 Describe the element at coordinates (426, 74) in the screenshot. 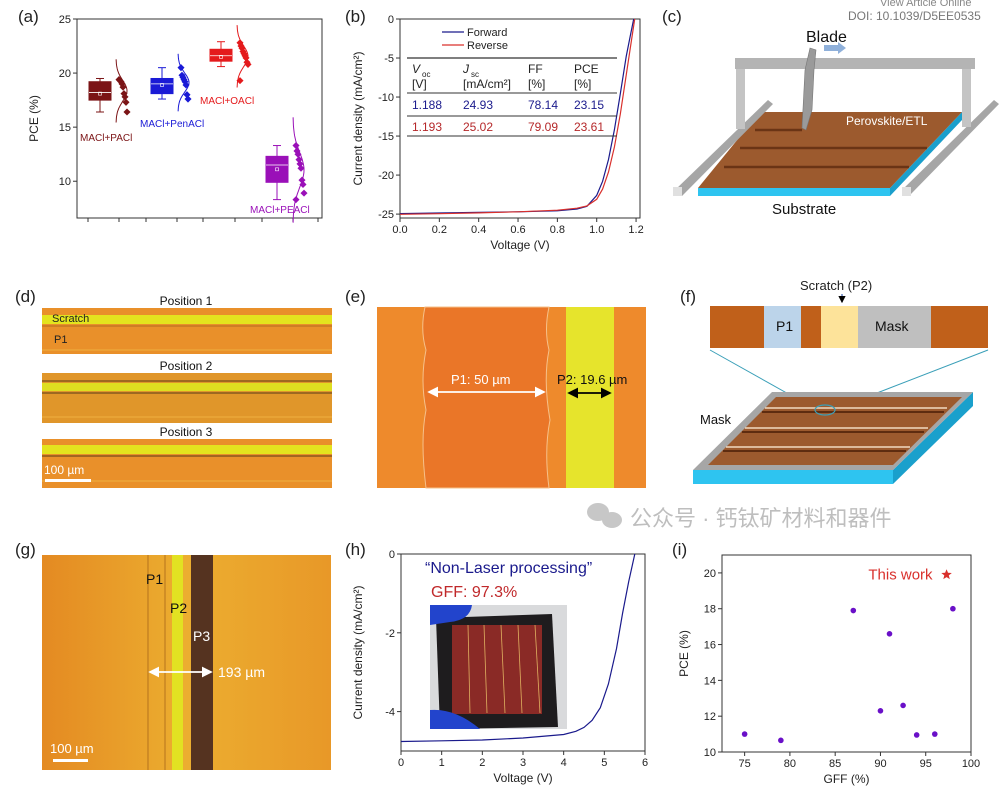

I see `table-header-voc-sub: oc` at that location.